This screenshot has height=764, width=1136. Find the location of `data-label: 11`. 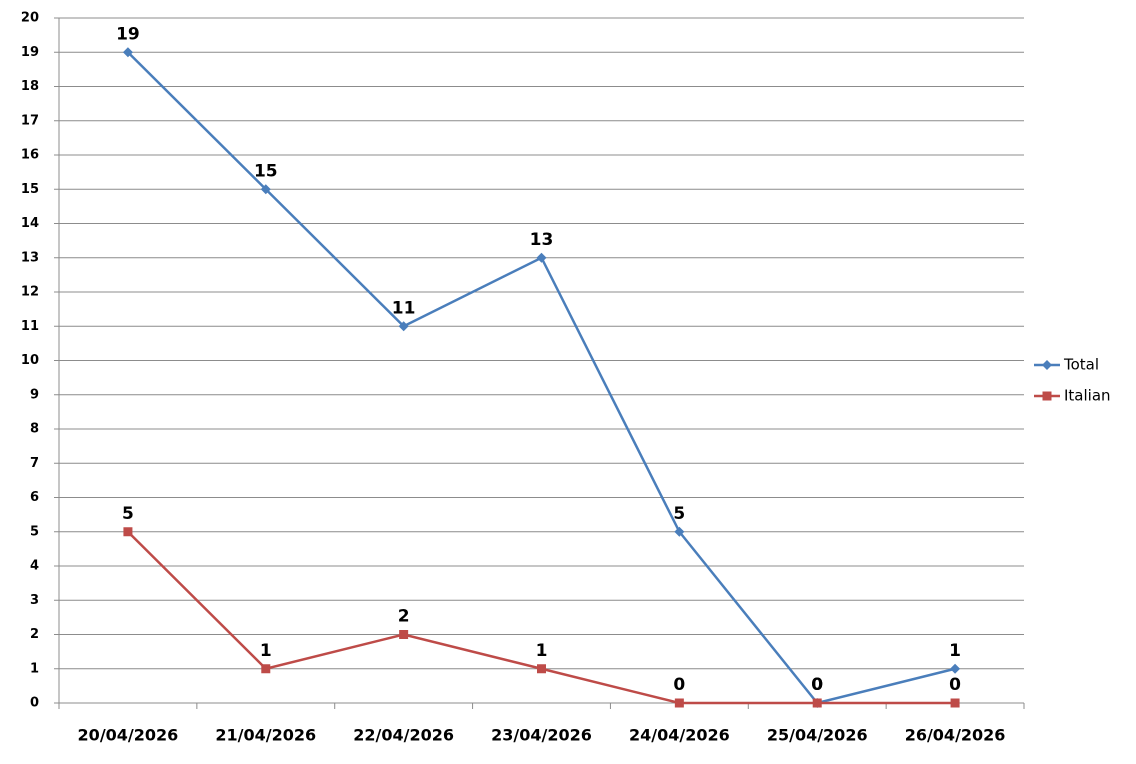

data-label: 11 is located at coordinates (404, 308).